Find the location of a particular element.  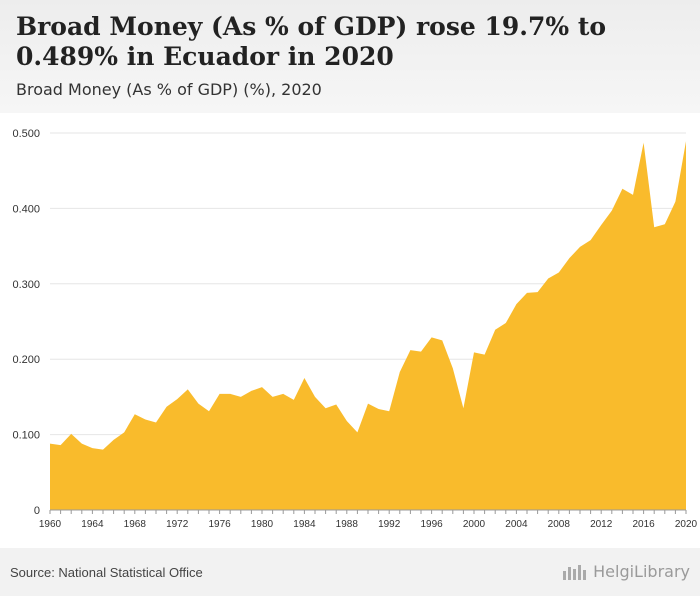

x-tick-label: 2008 is located at coordinates (559, 524).